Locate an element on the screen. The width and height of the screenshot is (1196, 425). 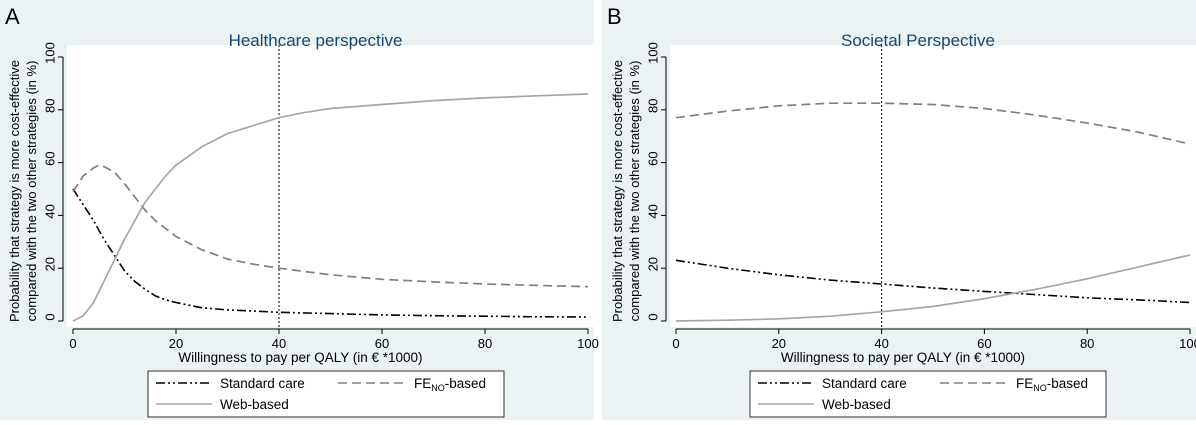
series-line-web-based is located at coordinates (933, 288).